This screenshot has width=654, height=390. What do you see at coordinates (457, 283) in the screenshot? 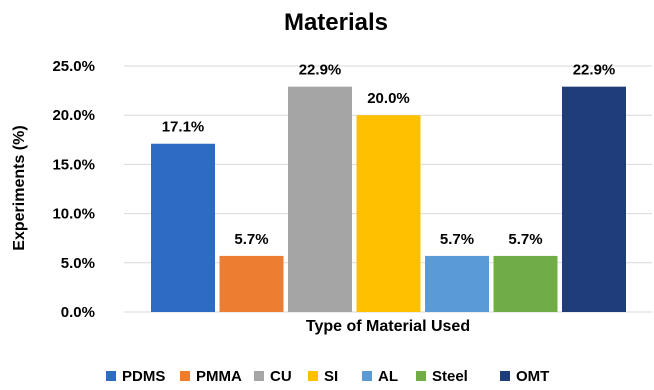
I see `bar-al` at bounding box center [457, 283].